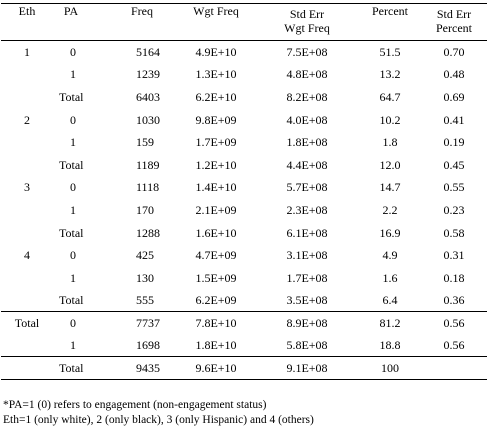  Describe the element at coordinates (390, 187) in the screenshot. I see `percent-cell: 14.7` at that location.